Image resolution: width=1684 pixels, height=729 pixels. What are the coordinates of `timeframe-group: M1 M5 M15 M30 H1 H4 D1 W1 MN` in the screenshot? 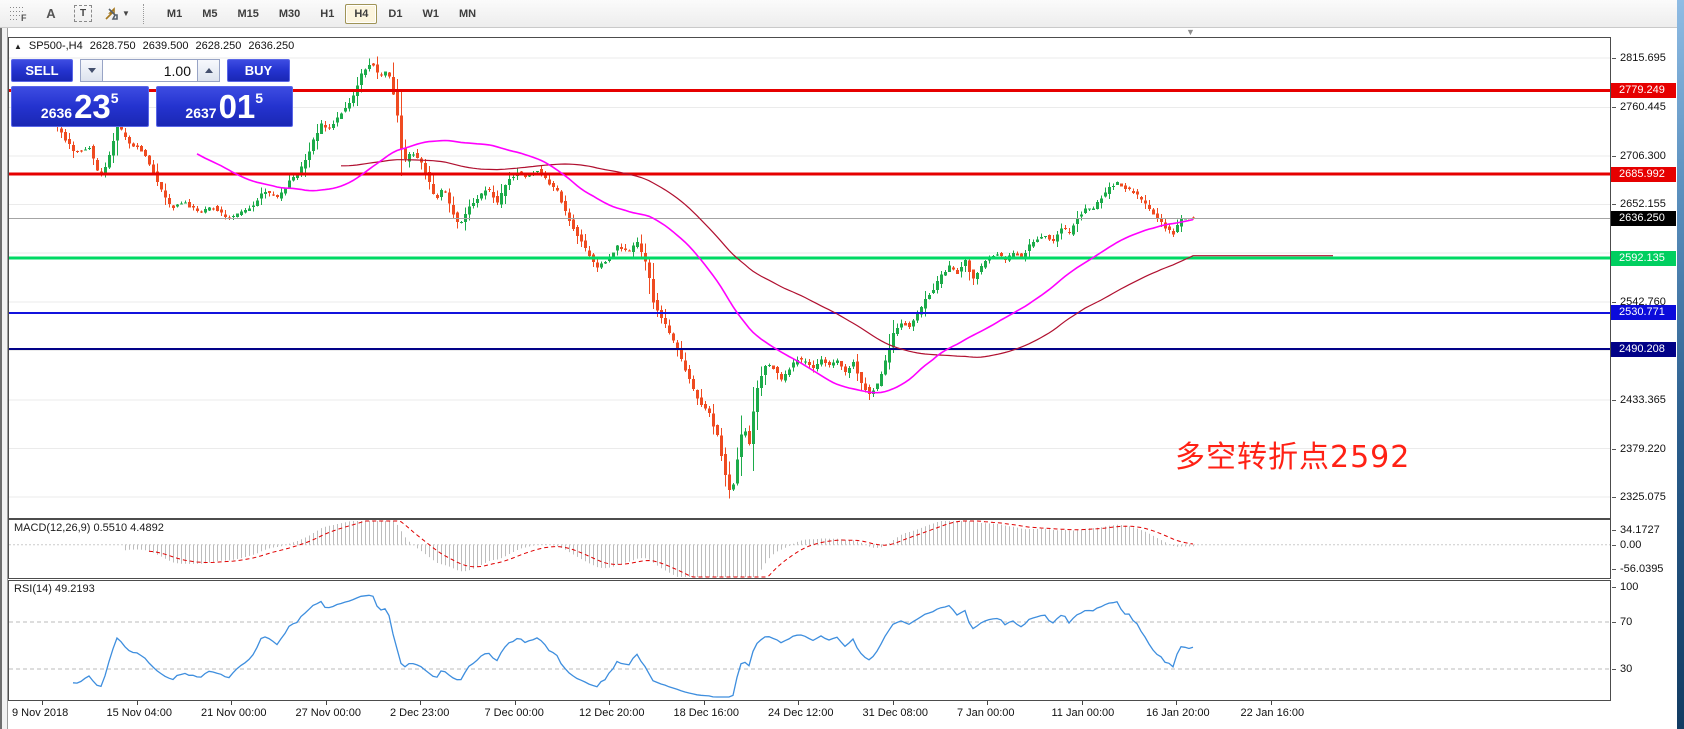 It's located at (321, 13).